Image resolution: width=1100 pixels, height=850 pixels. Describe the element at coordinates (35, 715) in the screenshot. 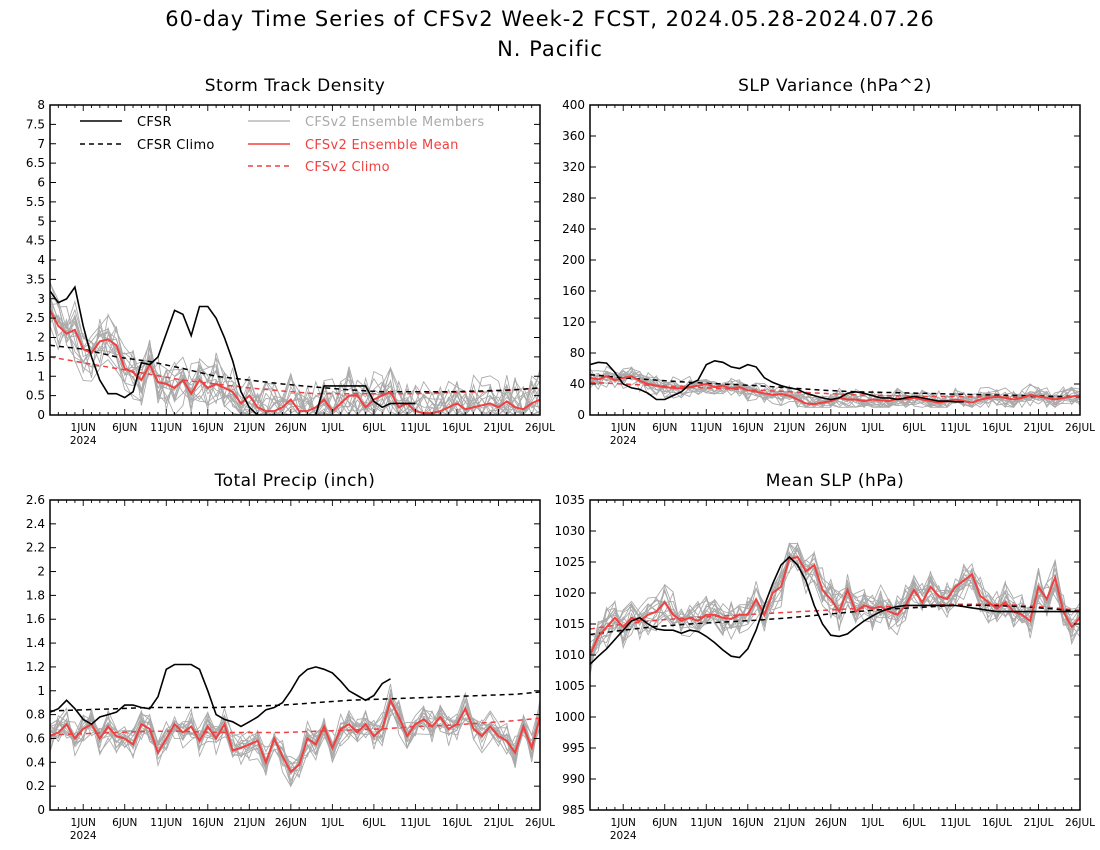

I see `y-tick-label: 0.8` at that location.